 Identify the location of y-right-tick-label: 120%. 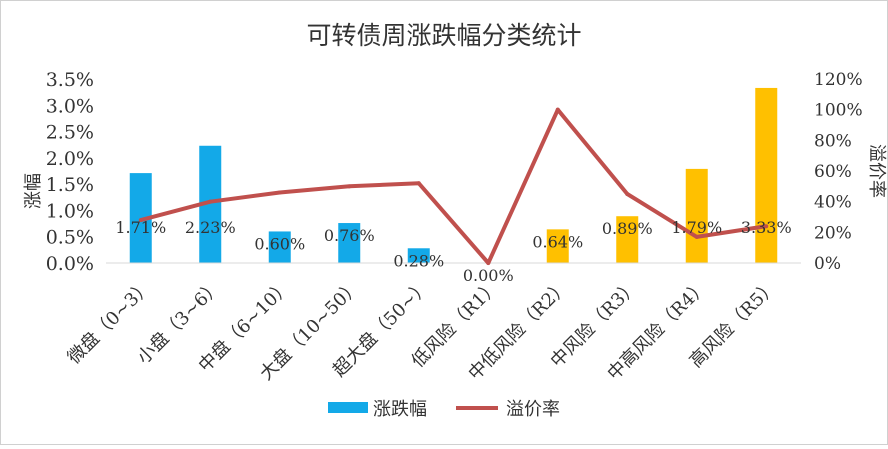
(838, 80).